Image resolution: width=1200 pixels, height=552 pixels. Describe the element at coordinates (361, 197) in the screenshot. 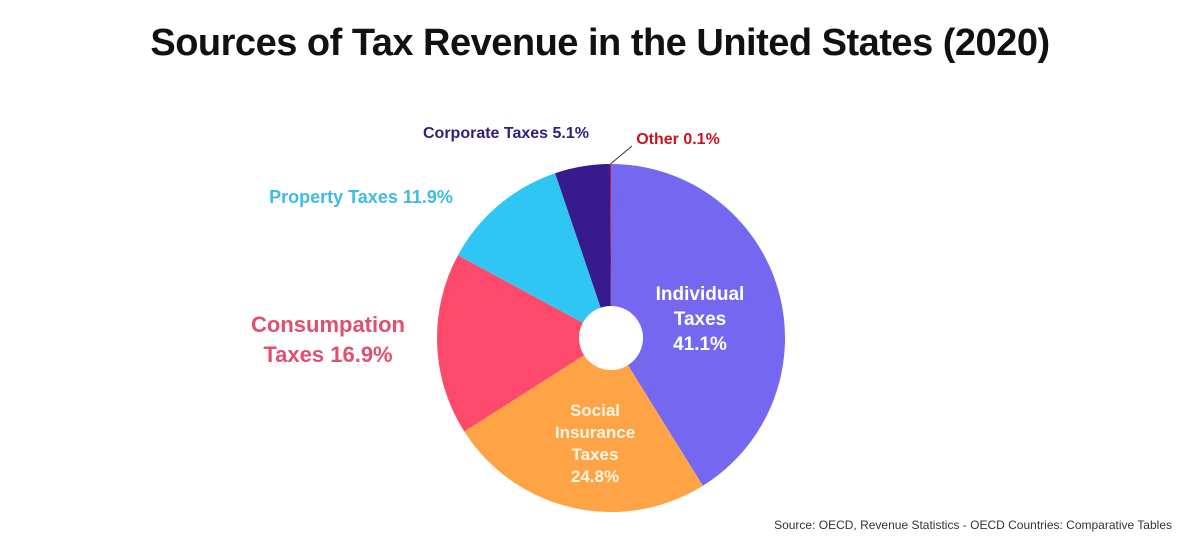

I see `slice-label-property-taxes: Property Taxes 11.9%` at that location.